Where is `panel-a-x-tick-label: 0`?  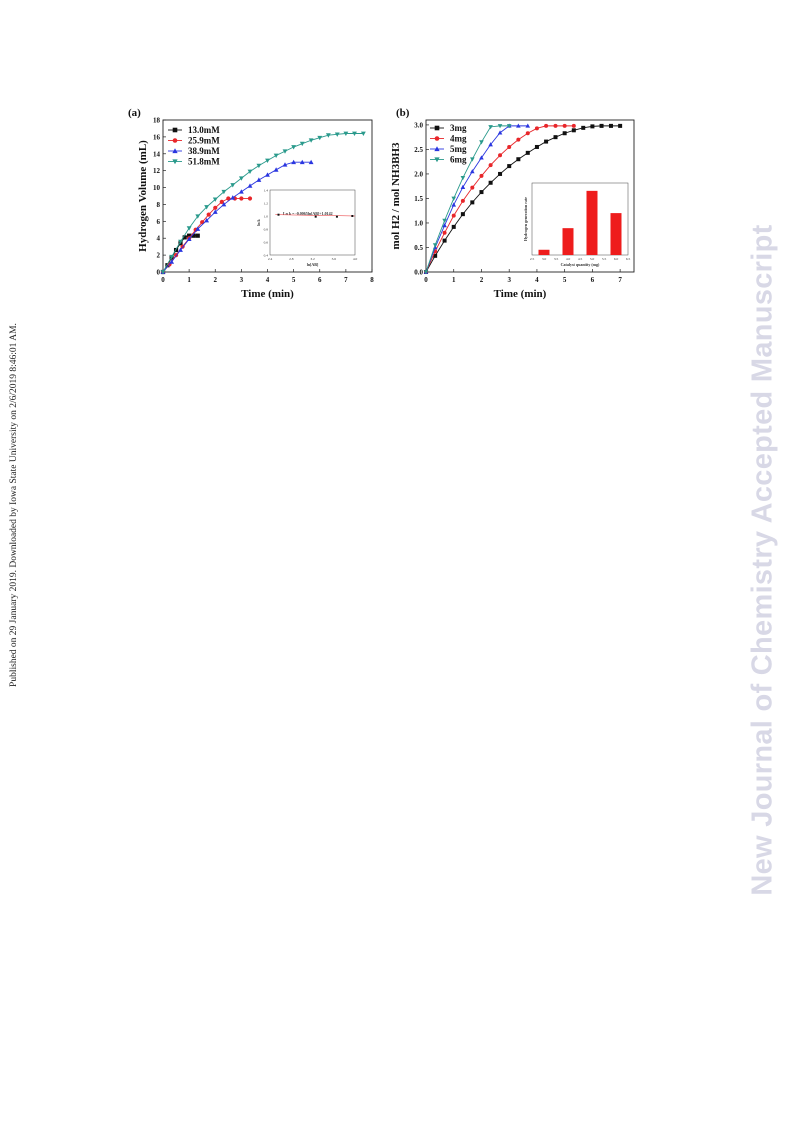 panel-a-x-tick-label: 0 is located at coordinates (163, 280).